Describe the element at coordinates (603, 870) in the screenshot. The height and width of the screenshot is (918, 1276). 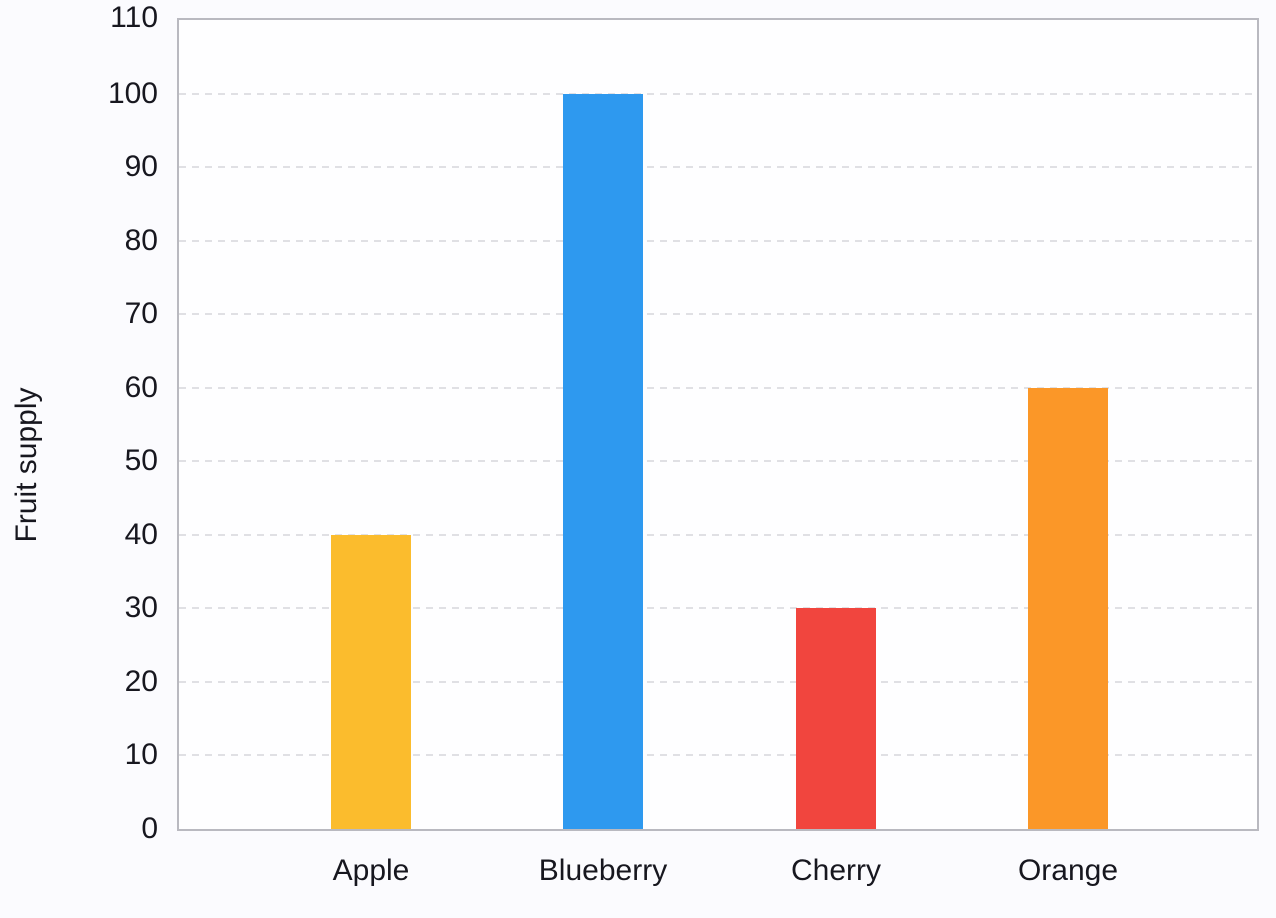
I see `x-tick-label-blueberry: Blueberry` at that location.